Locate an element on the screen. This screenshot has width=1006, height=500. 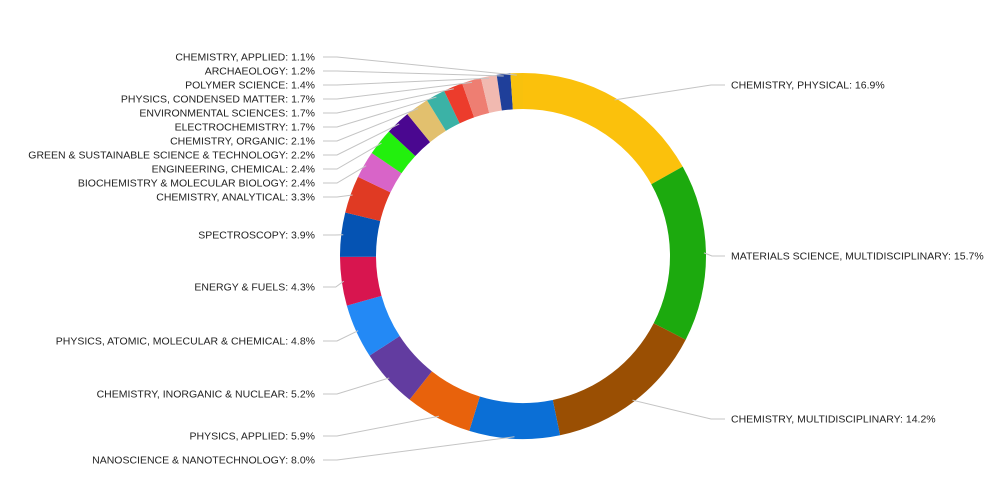
slice-chemistry-physical is located at coordinates (603, 129).